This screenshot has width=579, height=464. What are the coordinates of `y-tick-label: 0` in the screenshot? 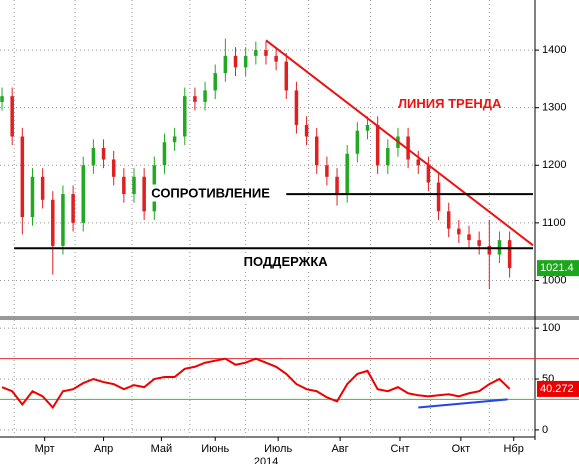 It's located at (545, 430).